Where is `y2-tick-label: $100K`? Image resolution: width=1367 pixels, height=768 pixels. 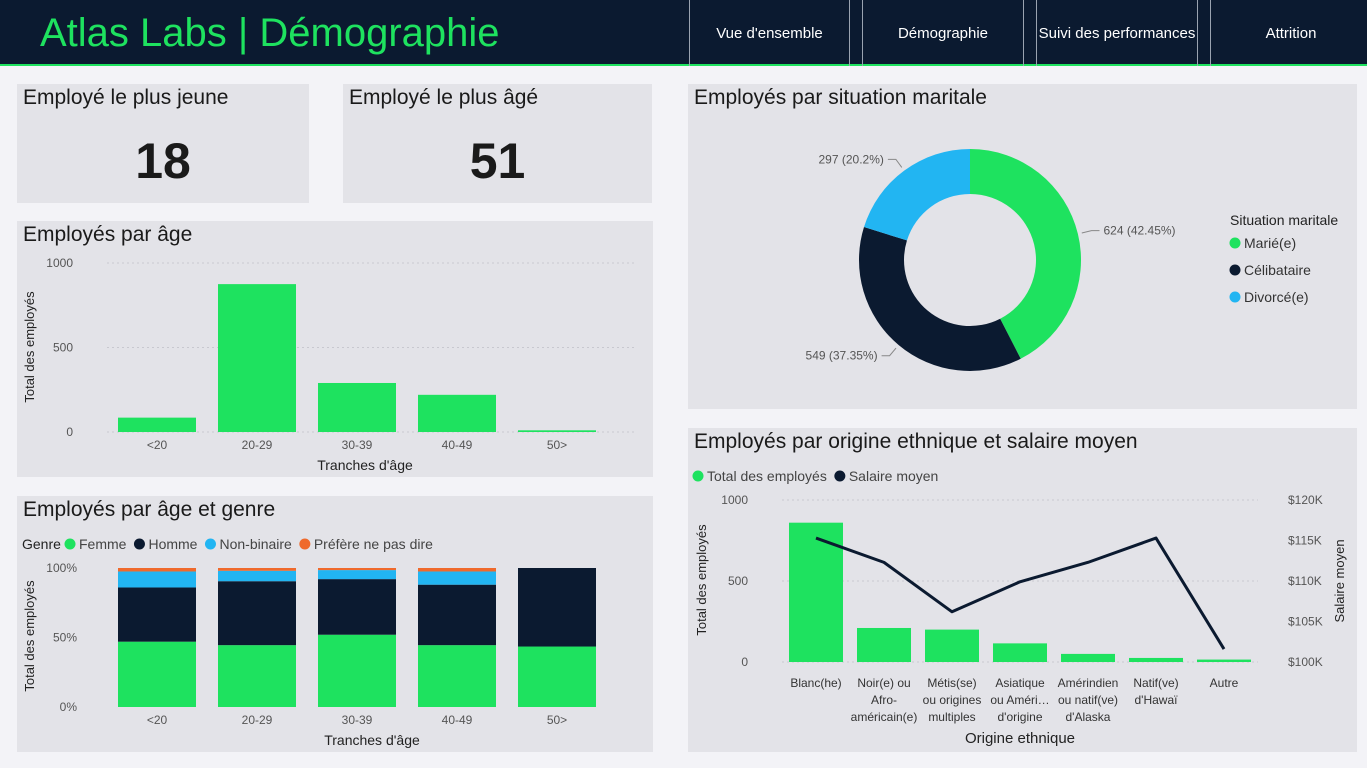 y2-tick-label: $100K is located at coordinates (1305, 662).